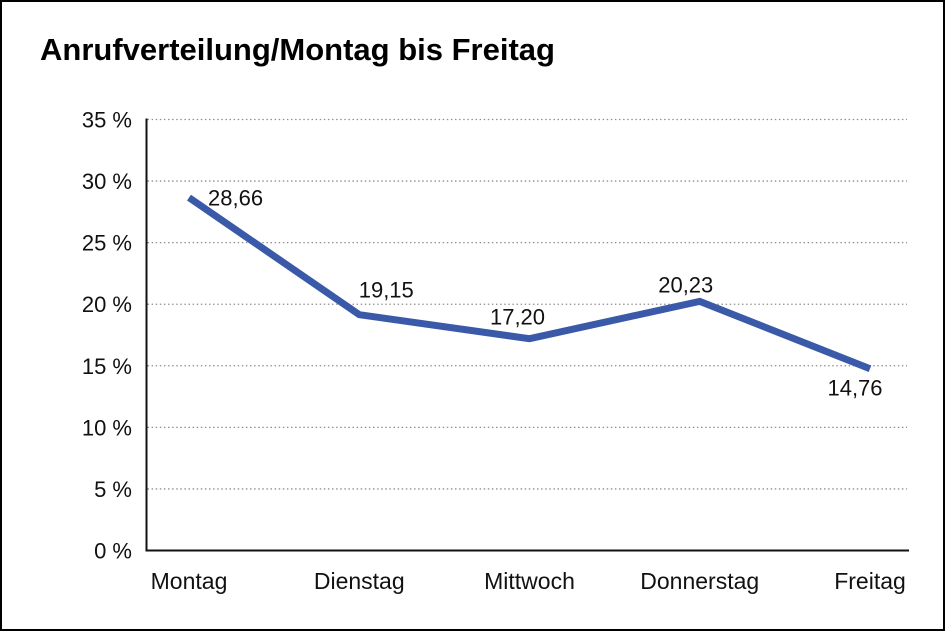 The image size is (945, 631). Describe the element at coordinates (854, 388) in the screenshot. I see `data-value-label: 14,76` at that location.